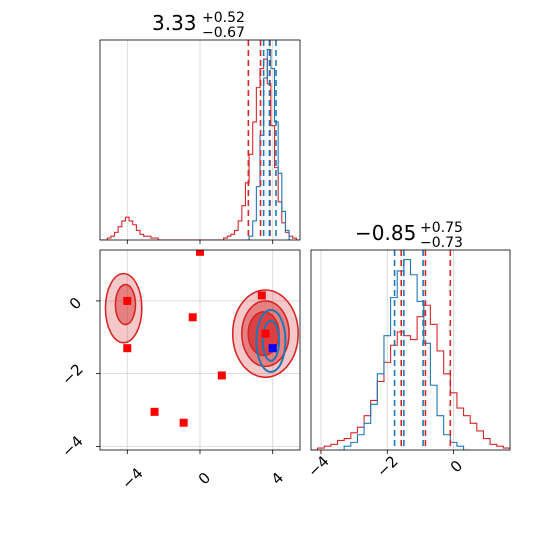 Image resolution: width=550 pixels, height=550 pixels. What do you see at coordinates (277, 478) in the screenshot?
I see `bl-x-tick-label: 4` at bounding box center [277, 478].